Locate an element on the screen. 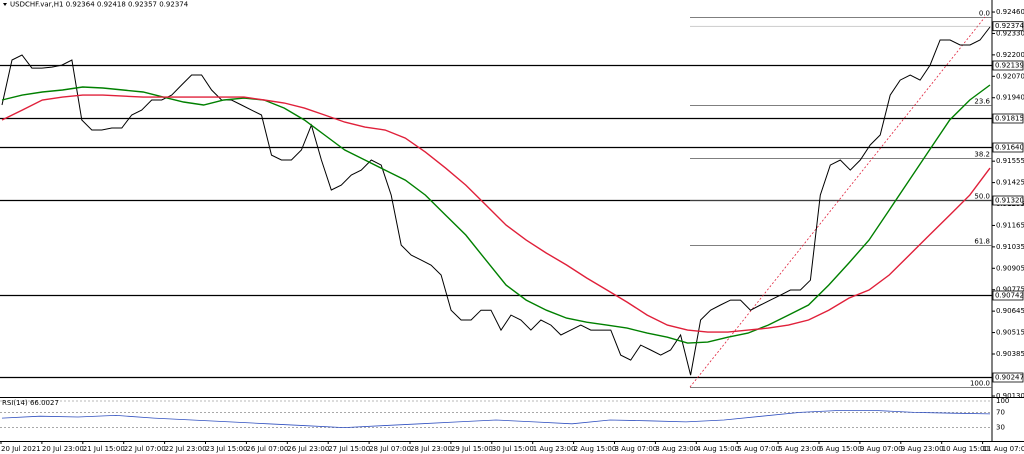 The width and height of the screenshot is (1024, 454). x-tick-label: 22 Jul 23:00 is located at coordinates (186, 449).